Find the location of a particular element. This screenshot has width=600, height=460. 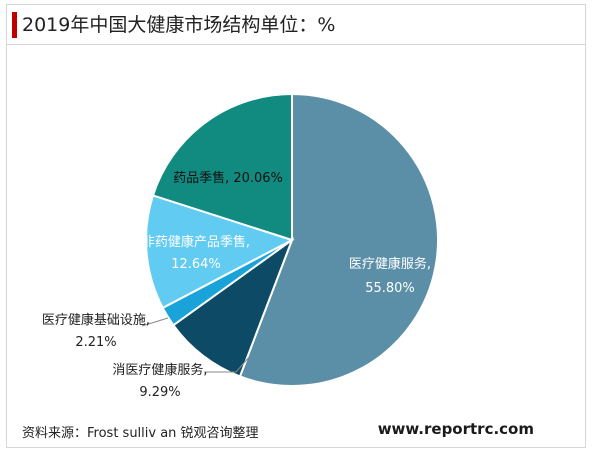

chart-title: 2019年中国大健康市场结构单位：% is located at coordinates (179, 25).